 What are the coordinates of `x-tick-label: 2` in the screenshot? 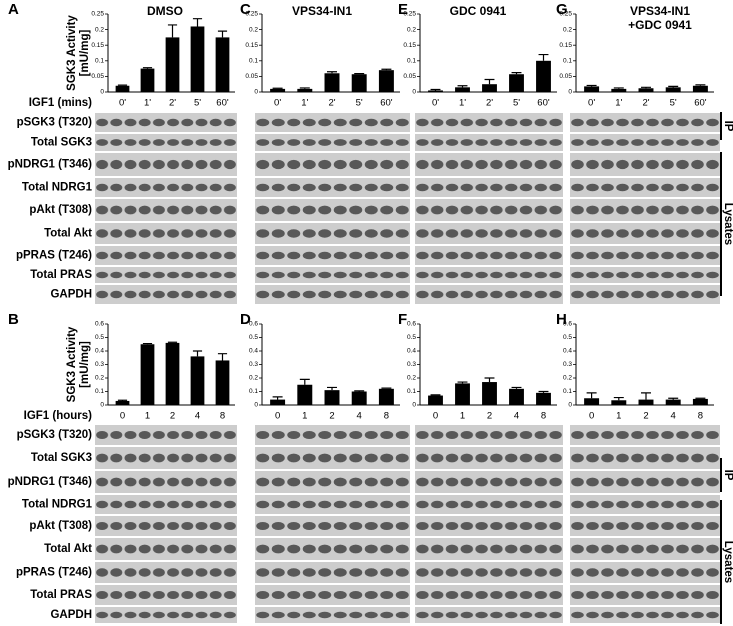 It's located at (645, 416).